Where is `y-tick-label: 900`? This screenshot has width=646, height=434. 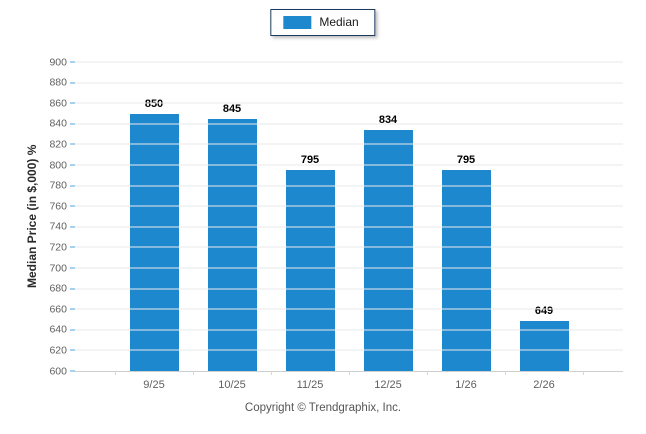
y-tick-label: 900 is located at coordinates (58, 61).